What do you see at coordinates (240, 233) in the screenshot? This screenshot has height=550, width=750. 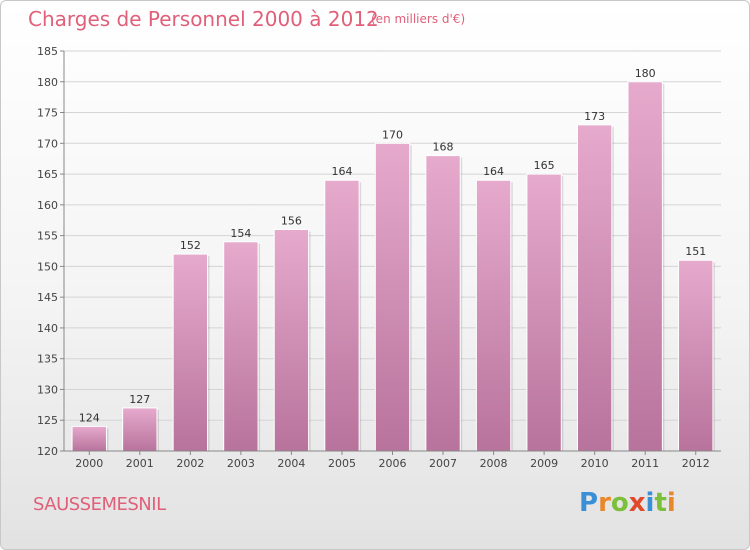 I see `data-label-2003: 154` at bounding box center [240, 233].